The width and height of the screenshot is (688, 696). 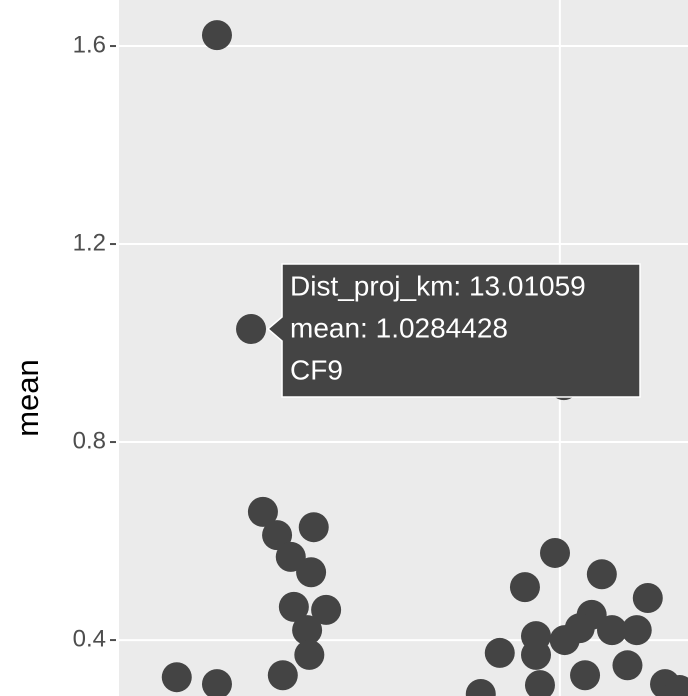 I want to click on tooltip-line: Dist_proj_km: 13.01059, so click(x=438, y=285).